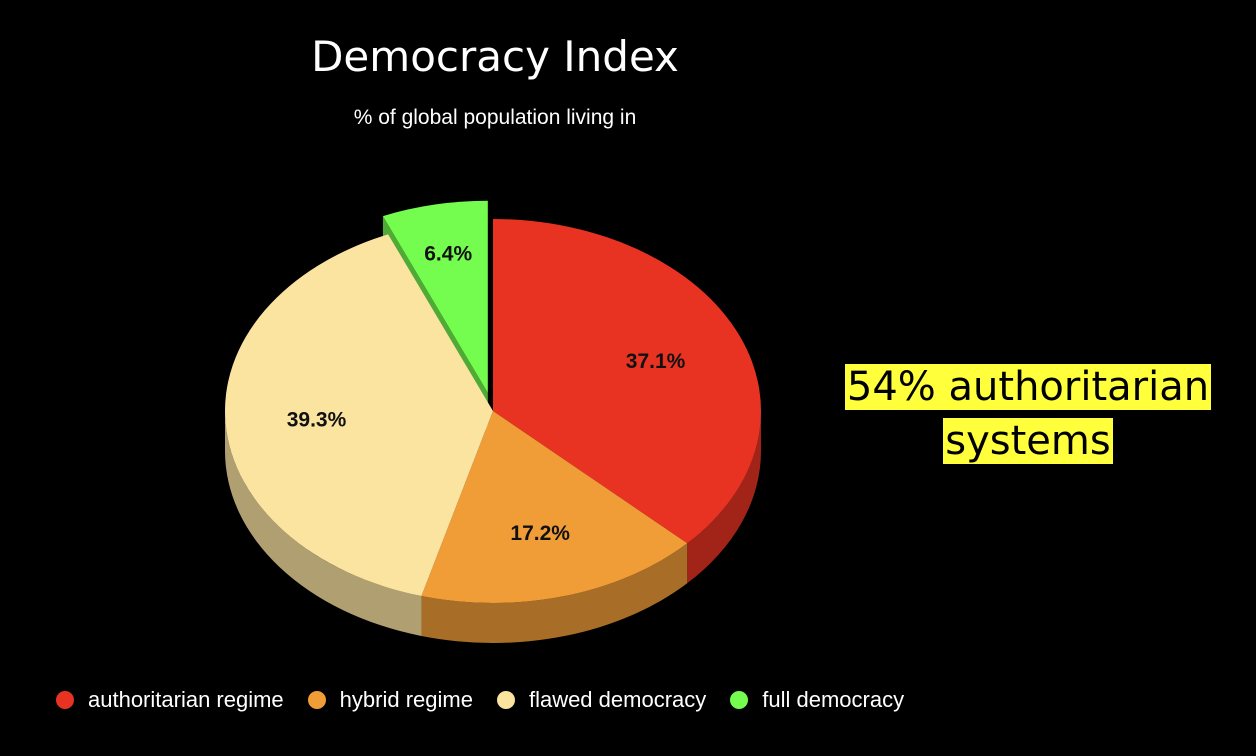 This screenshot has width=1256, height=756. Describe the element at coordinates (65, 700) in the screenshot. I see `legend-marker-authoritarian-regime` at that location.